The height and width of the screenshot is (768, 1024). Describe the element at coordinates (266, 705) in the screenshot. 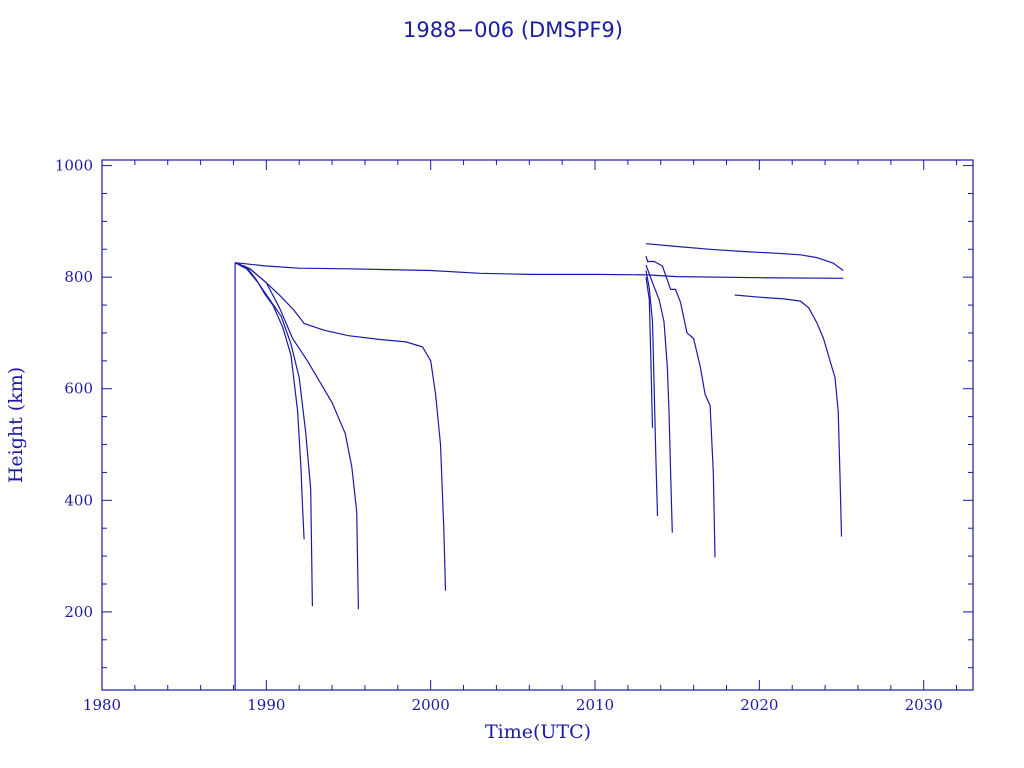

I see `x-tick-label: 1990` at that location.